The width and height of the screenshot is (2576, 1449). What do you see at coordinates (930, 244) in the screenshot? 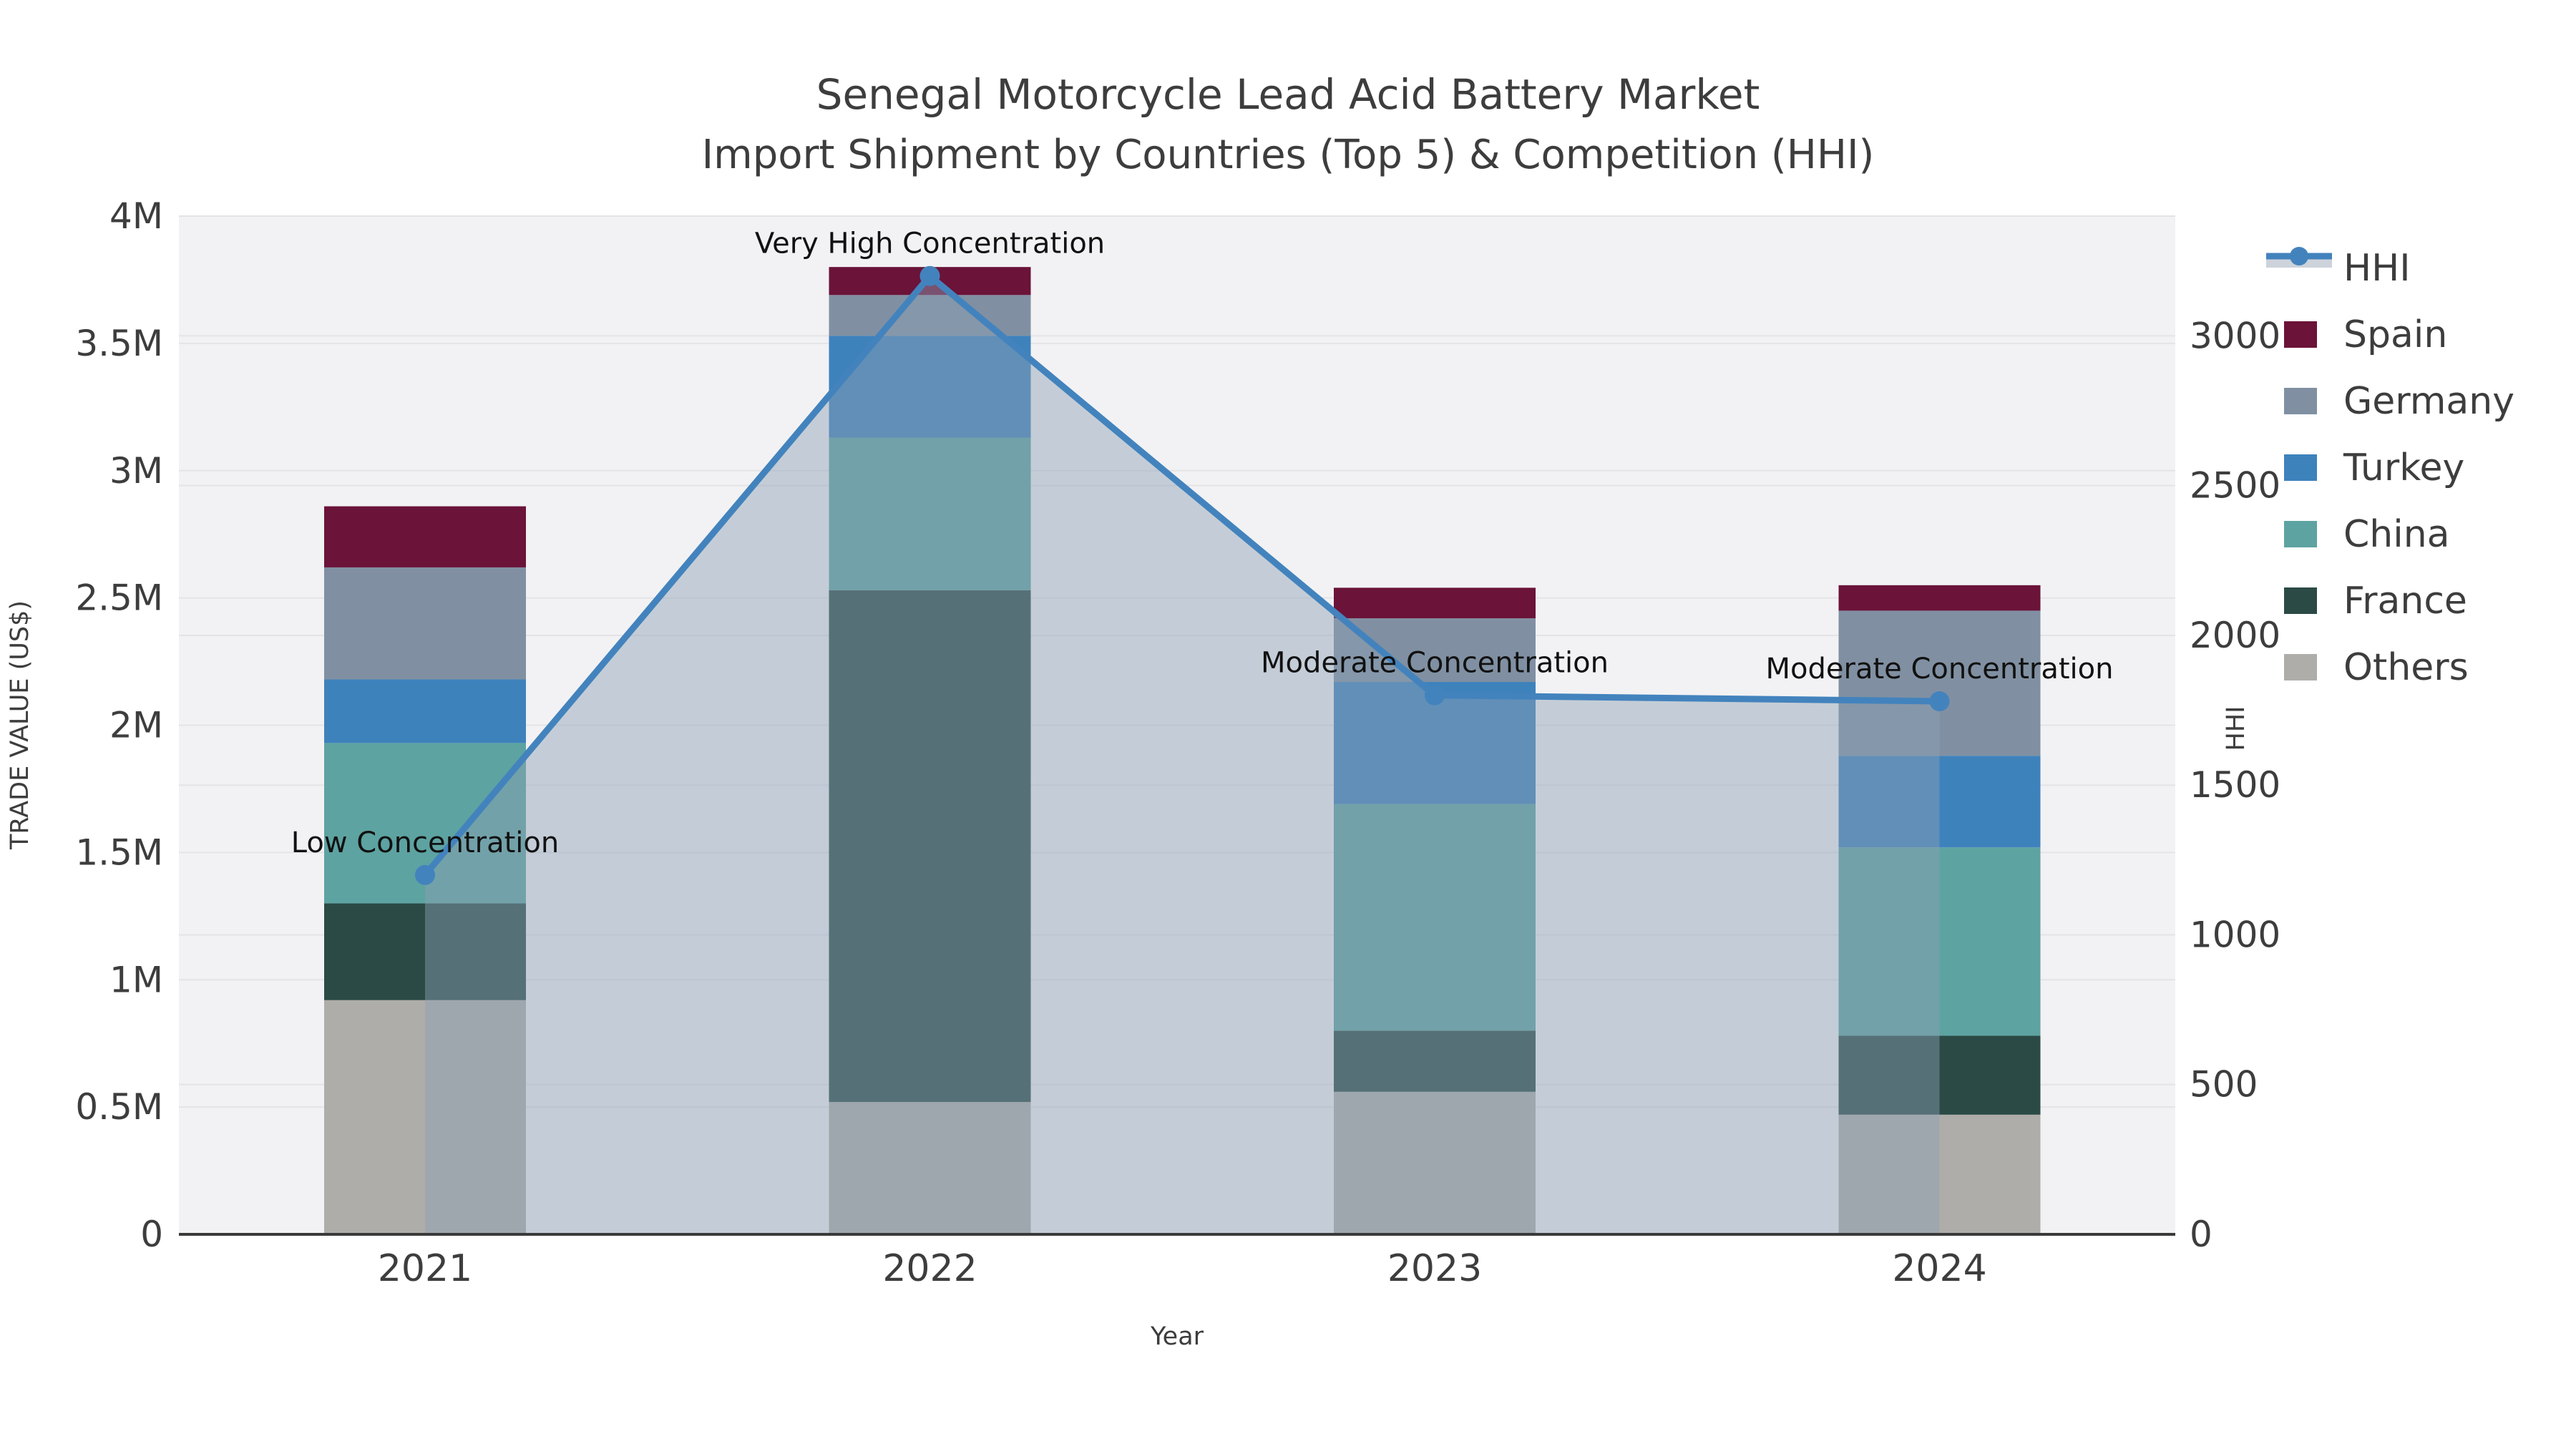
I see `annotation-2022: Very High Concentration` at bounding box center [930, 244].